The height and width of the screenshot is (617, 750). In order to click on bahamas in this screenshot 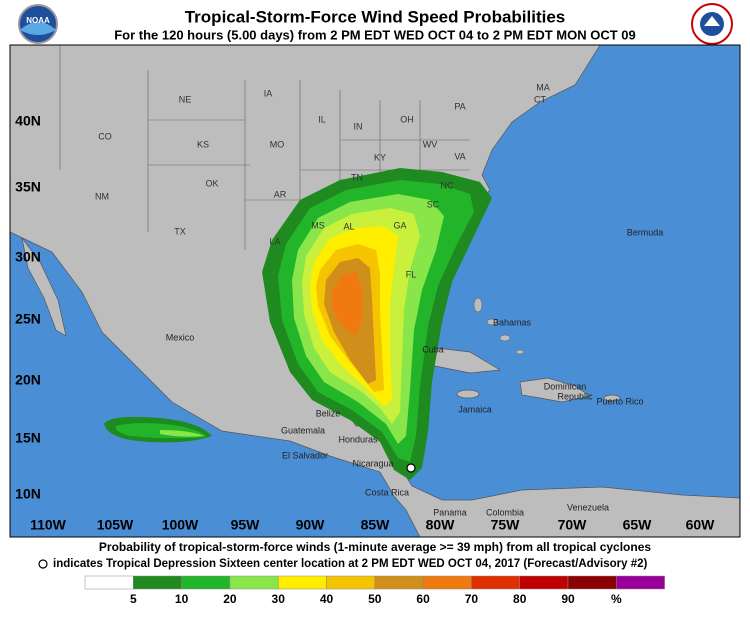, I will do `click(499, 326)`.